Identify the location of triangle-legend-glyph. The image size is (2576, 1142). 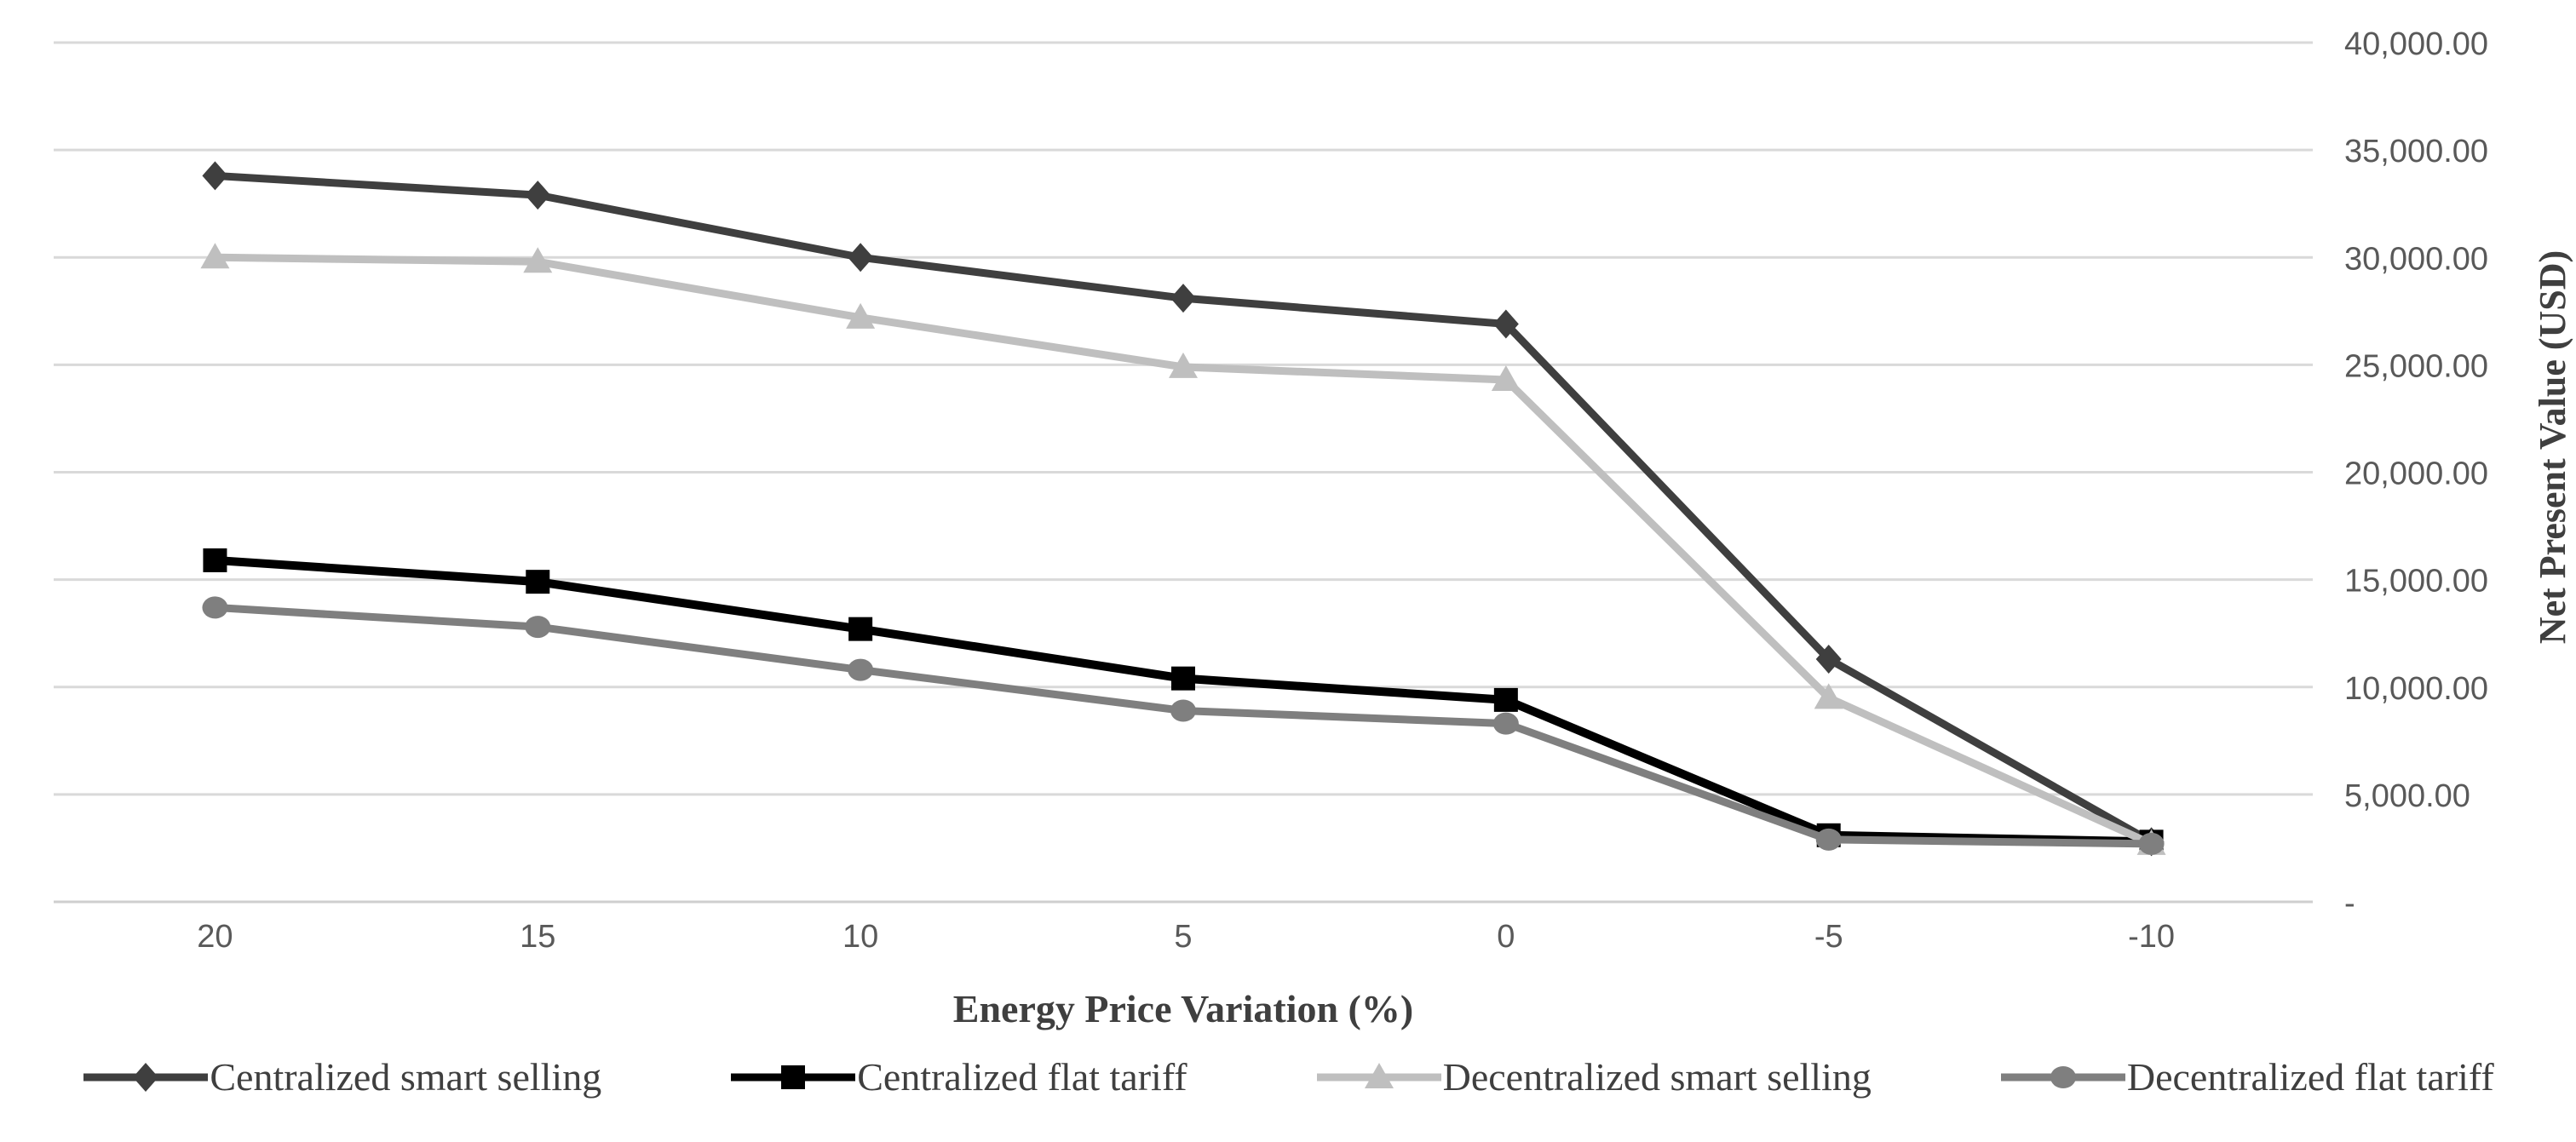
(1379, 1075).